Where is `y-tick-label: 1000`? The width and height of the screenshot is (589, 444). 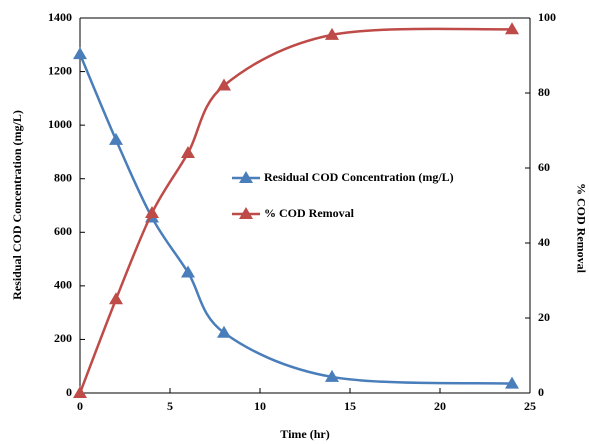
y-tick-label: 1000 is located at coordinates (60, 124).